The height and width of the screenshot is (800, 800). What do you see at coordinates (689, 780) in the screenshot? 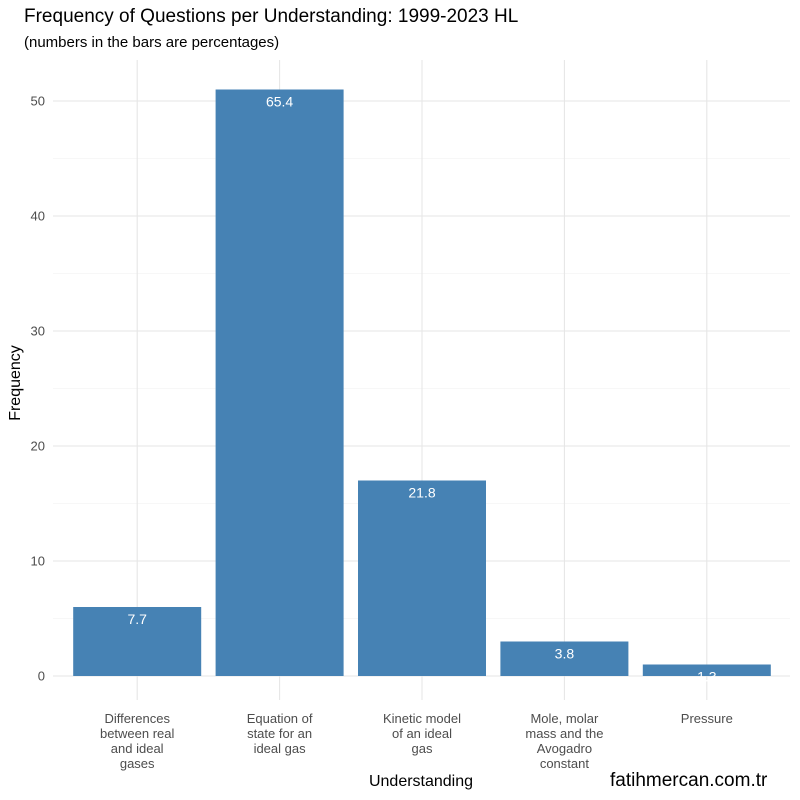
I see `source-credit: fatihmercan.com.tr` at bounding box center [689, 780].